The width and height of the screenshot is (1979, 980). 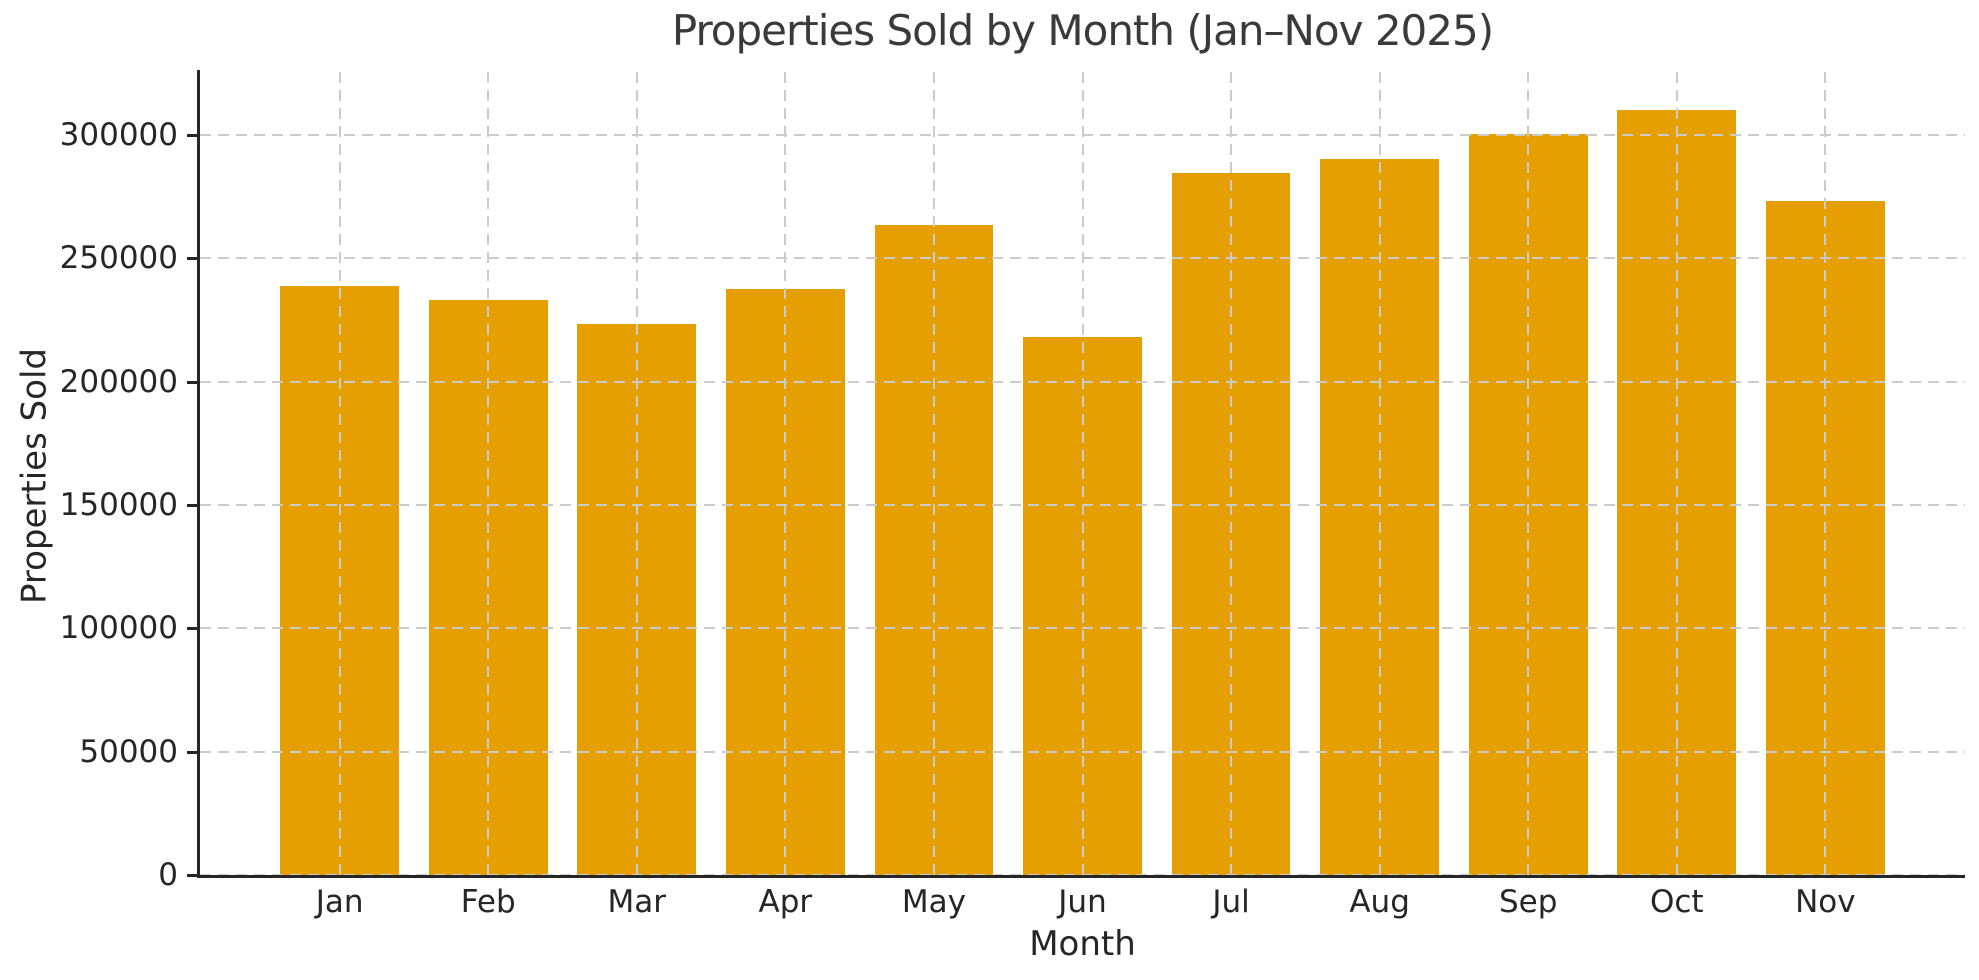 I want to click on x-tick-label: Oct, so click(x=1676, y=902).